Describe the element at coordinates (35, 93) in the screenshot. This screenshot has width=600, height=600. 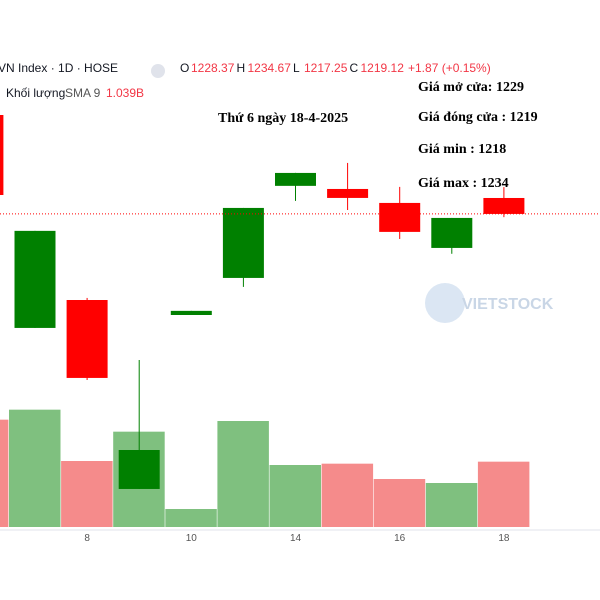
I see `volume-label: Khối lượng` at that location.